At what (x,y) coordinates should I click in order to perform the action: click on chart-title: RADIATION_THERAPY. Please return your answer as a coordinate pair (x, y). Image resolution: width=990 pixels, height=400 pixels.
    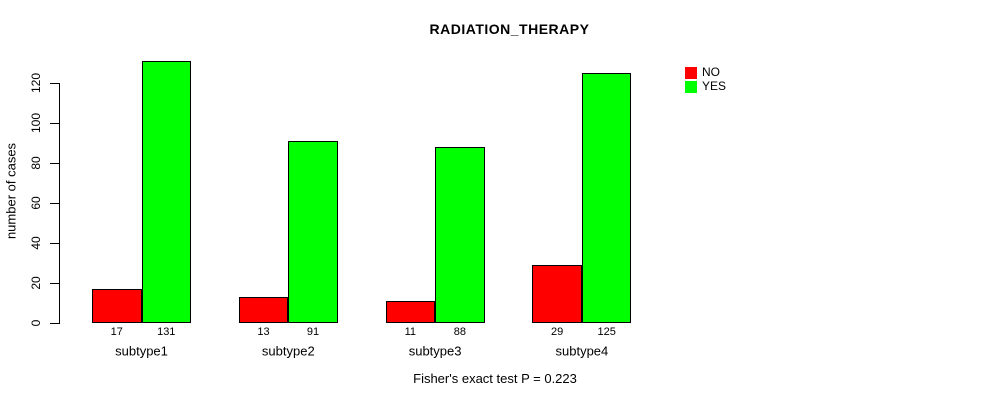
    Looking at the image, I should click on (509, 29).